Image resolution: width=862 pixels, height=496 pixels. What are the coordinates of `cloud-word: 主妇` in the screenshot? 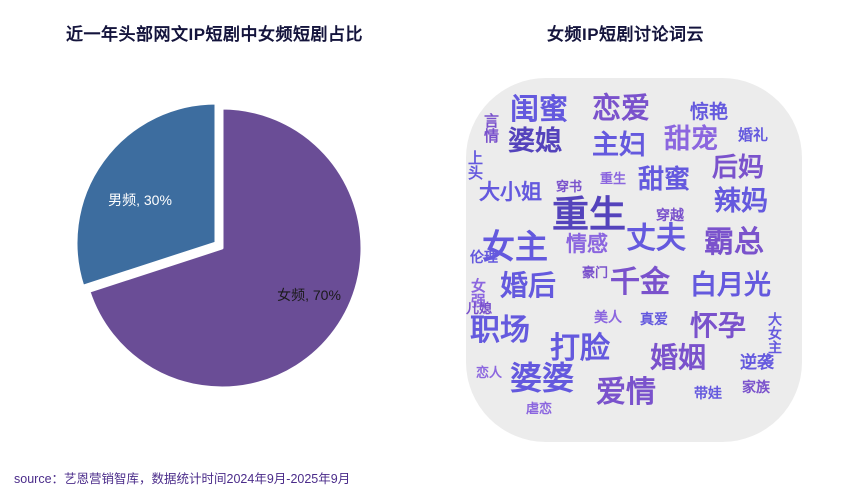 It's located at (619, 145).